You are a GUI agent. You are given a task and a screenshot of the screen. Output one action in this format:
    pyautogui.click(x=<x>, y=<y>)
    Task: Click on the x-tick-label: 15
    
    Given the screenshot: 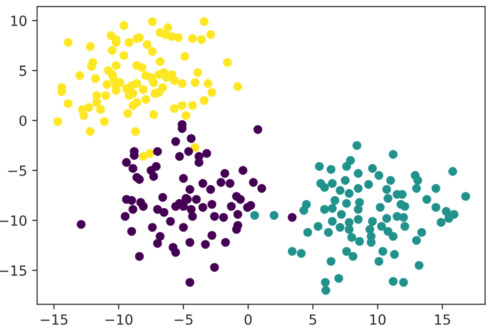 What is the action you would take?
    pyautogui.click(x=442, y=319)
    